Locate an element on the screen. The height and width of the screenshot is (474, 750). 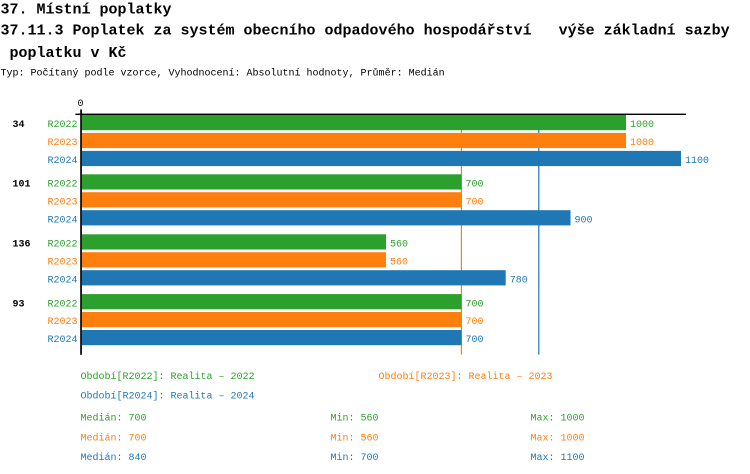
svg-text: 1100 is located at coordinates (697, 161).